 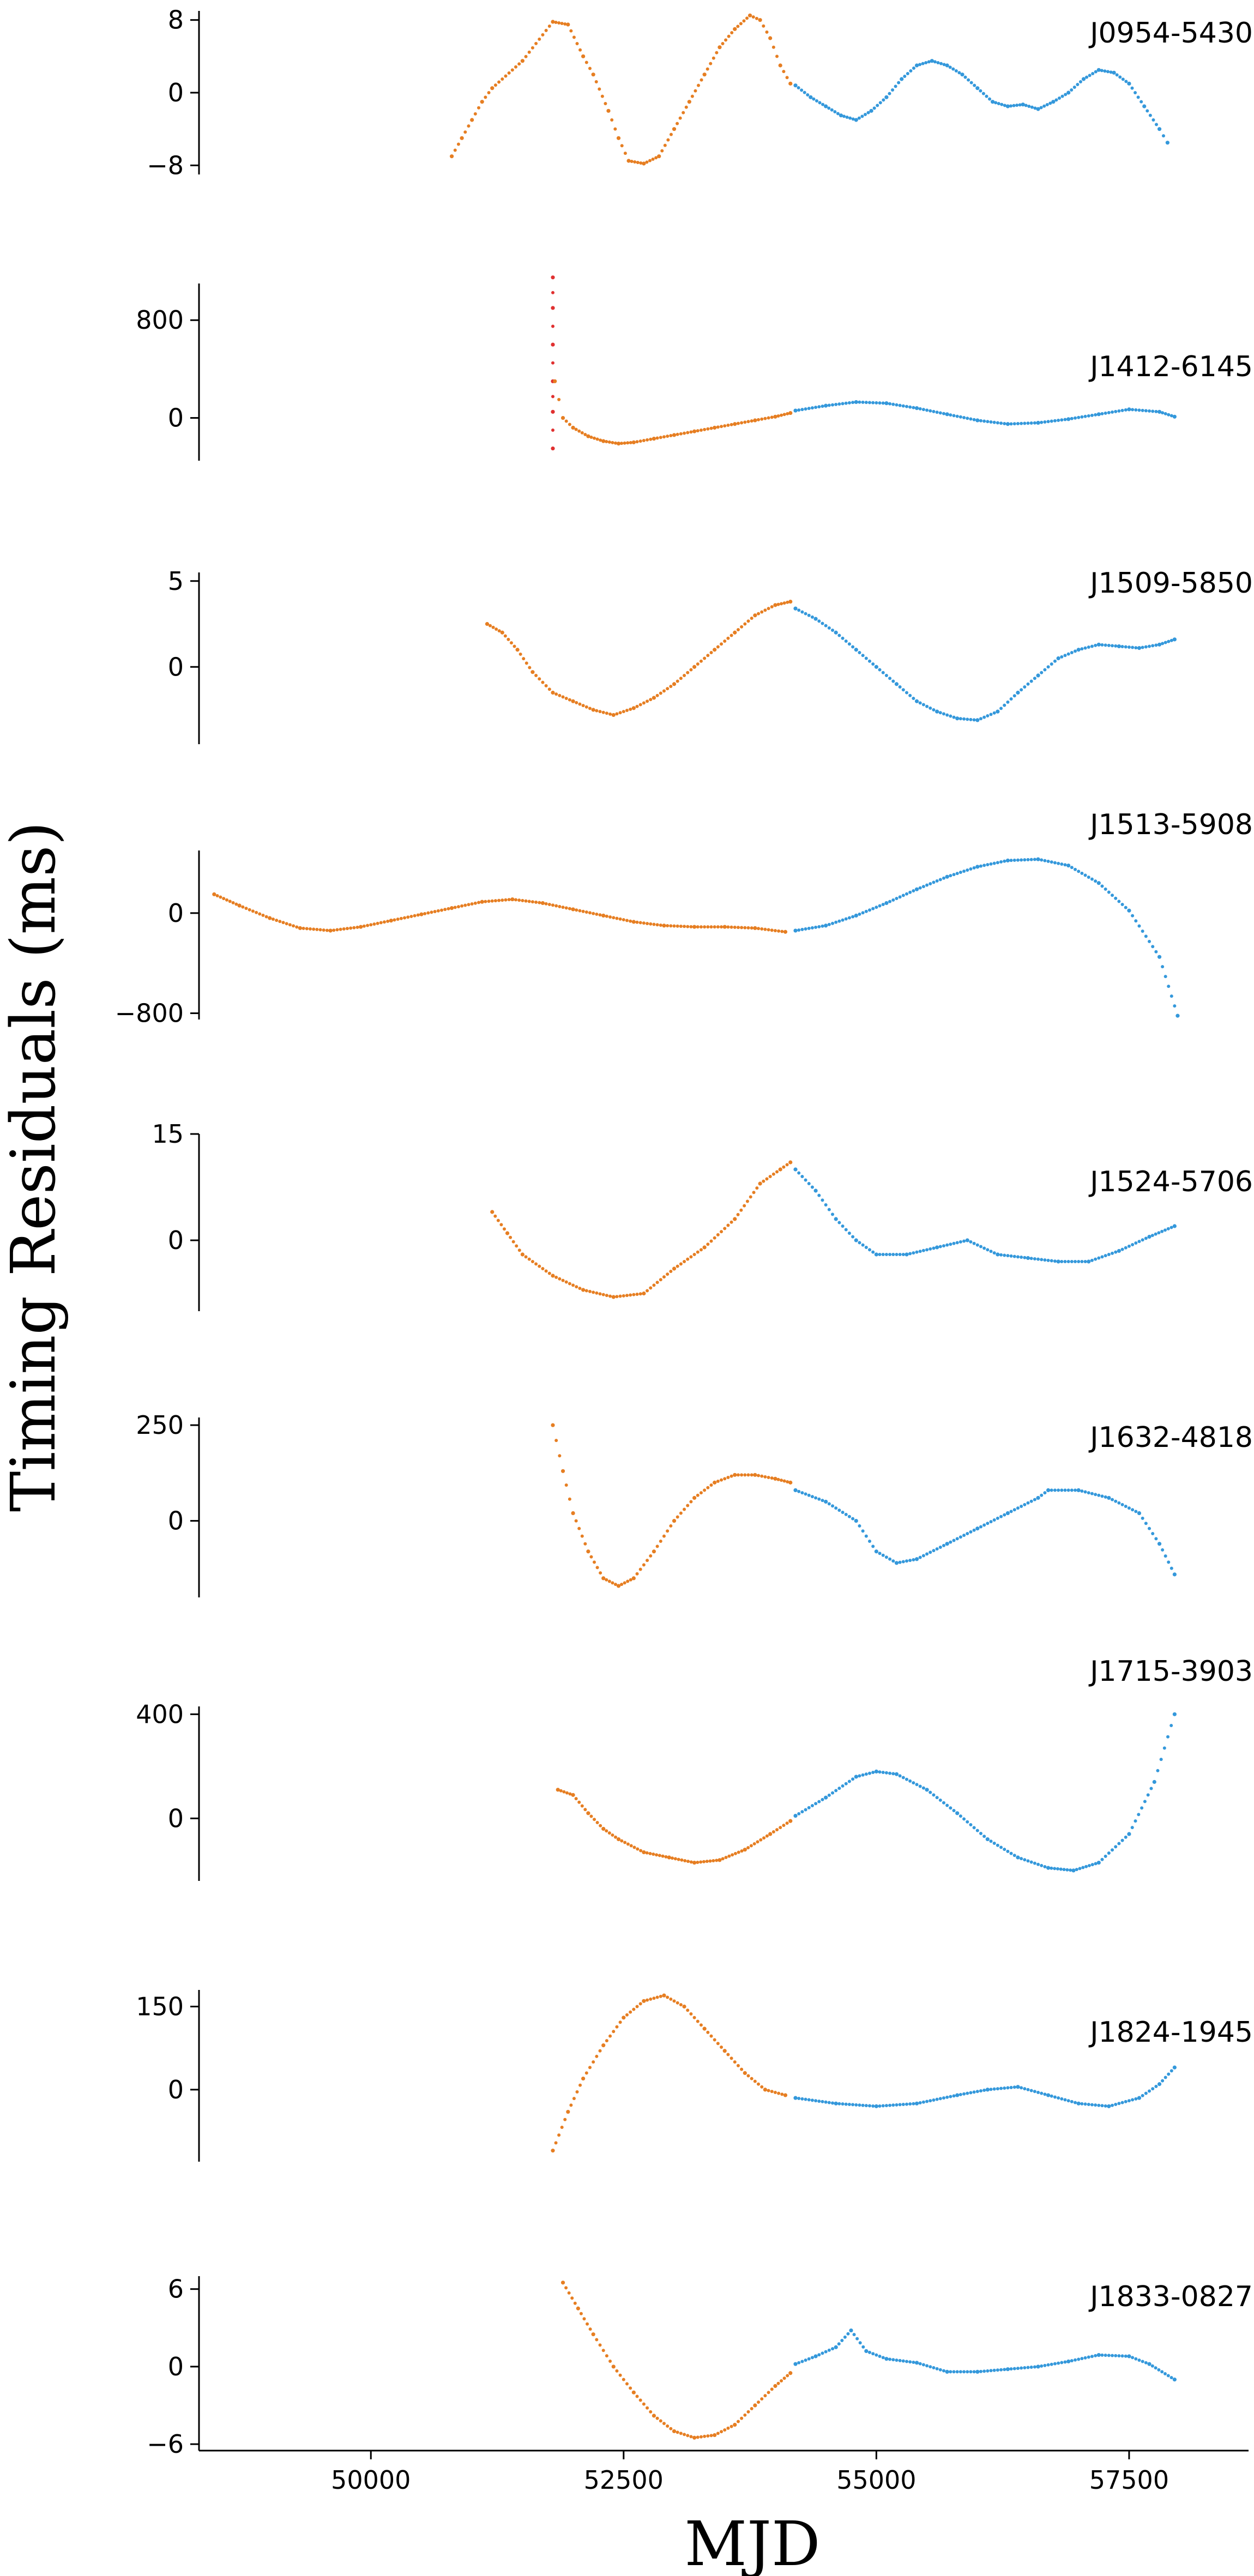 I want to click on series-blue, so click(x=985, y=413).